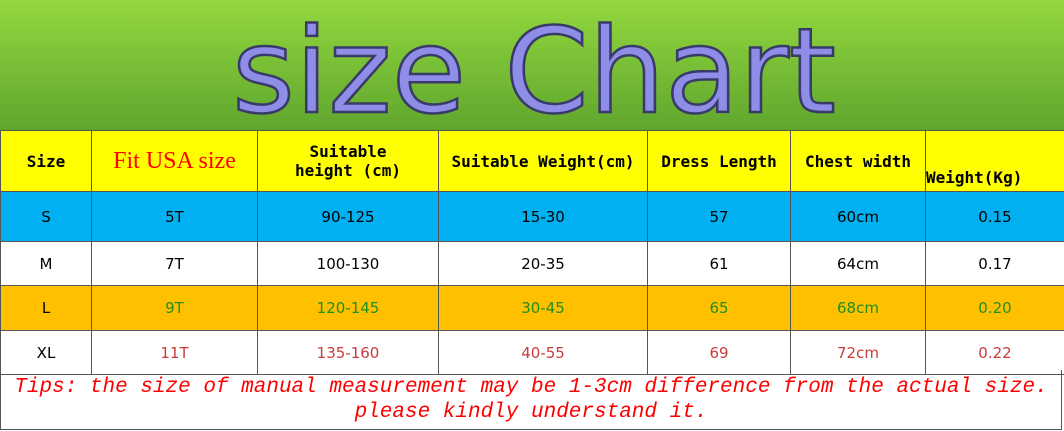 This screenshot has height=431, width=1064. I want to click on cell: S, so click(46, 216).